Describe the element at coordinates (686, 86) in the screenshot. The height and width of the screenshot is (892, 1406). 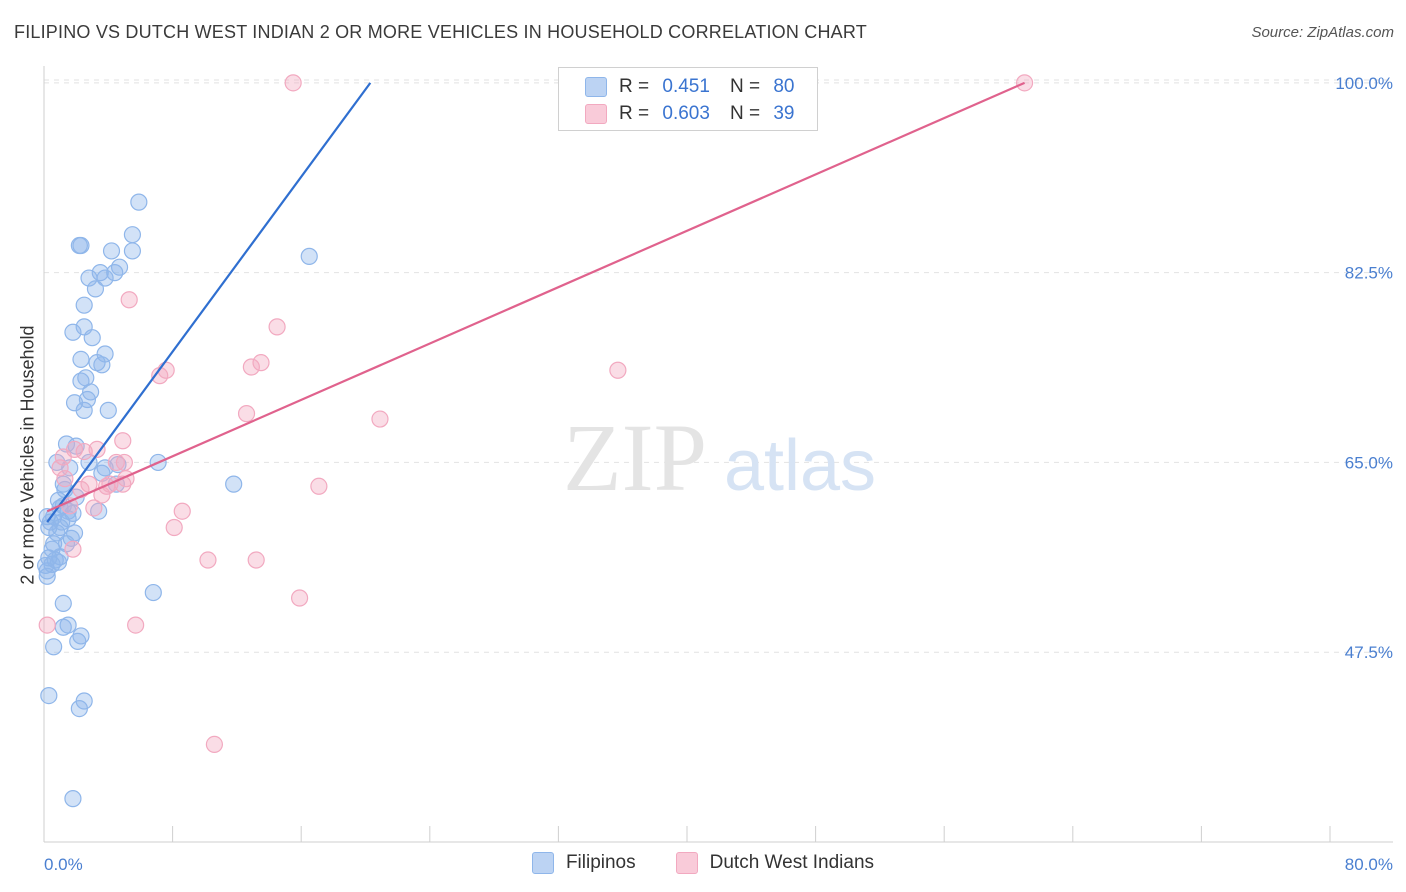
I see `legend-r-value: 0.451` at that location.